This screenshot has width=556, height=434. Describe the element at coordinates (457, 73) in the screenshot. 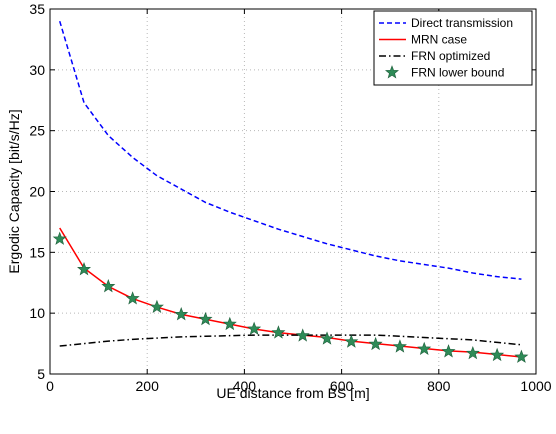

I see `legend-label-frn-lower-bound: FRN lower bound` at that location.